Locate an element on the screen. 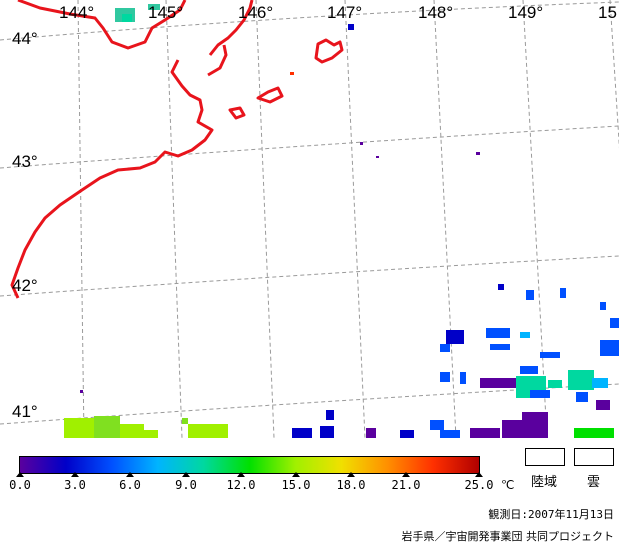 The width and height of the screenshot is (619, 546). lon-label: 149° is located at coordinates (525, 12).